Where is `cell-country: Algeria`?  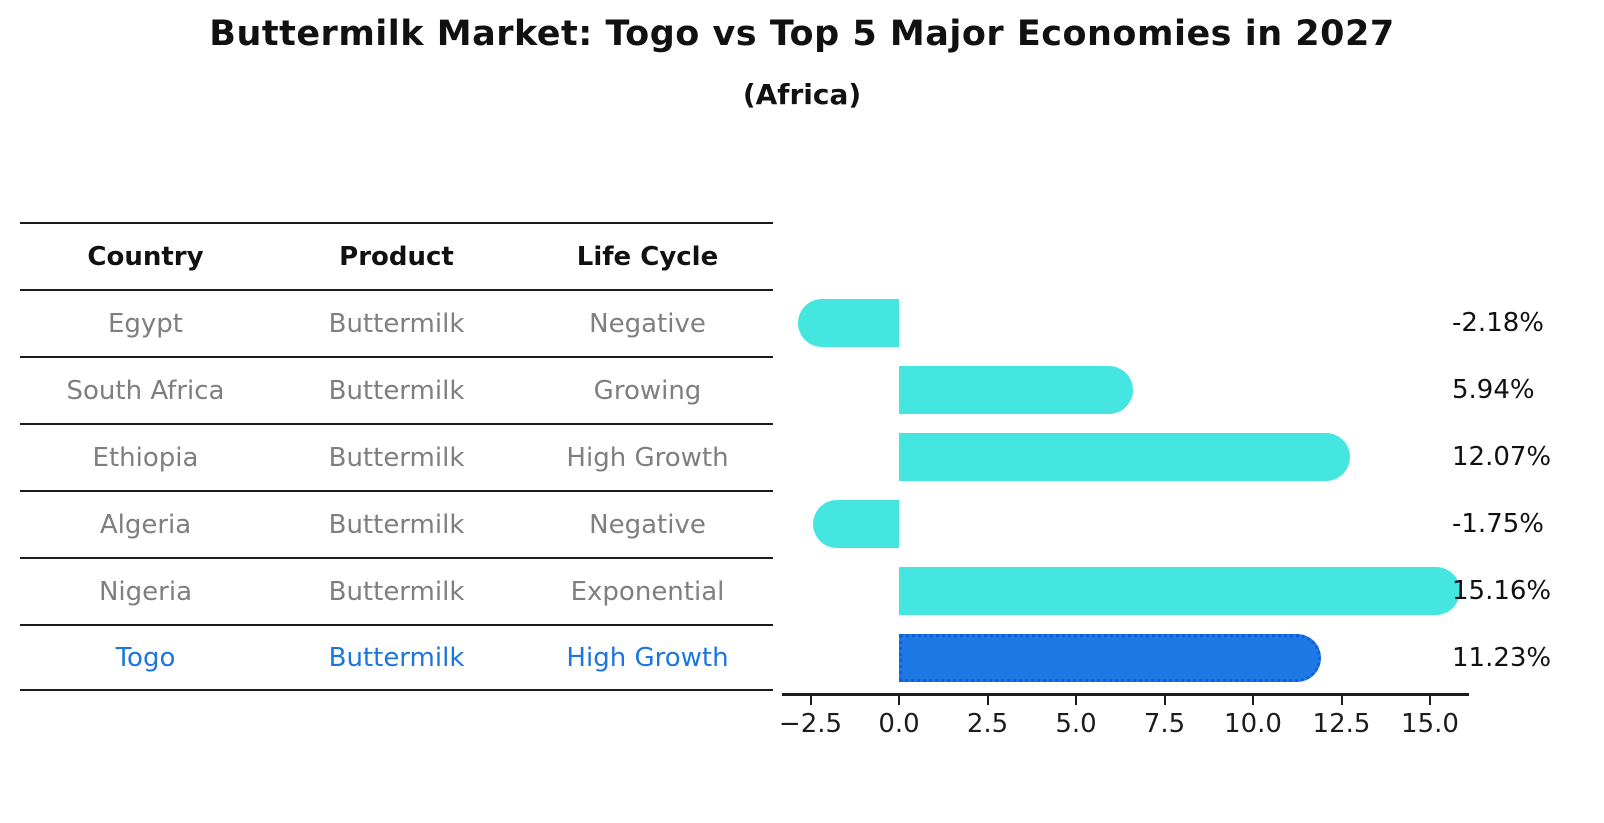
cell-country: Algeria is located at coordinates (145, 524).